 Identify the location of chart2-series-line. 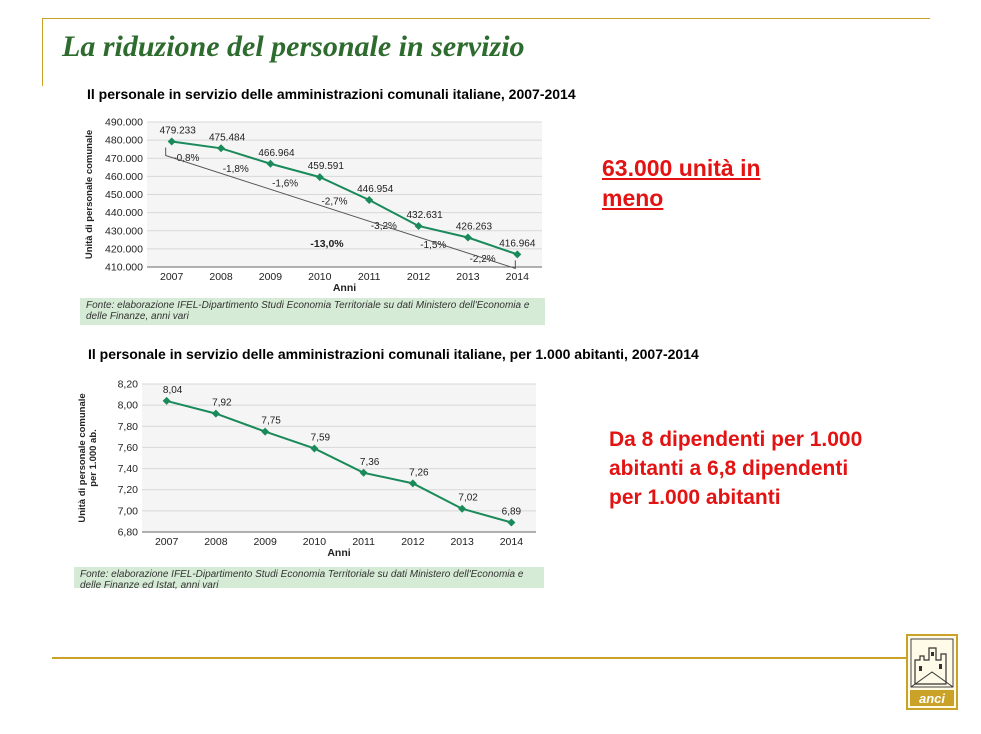
(339, 461).